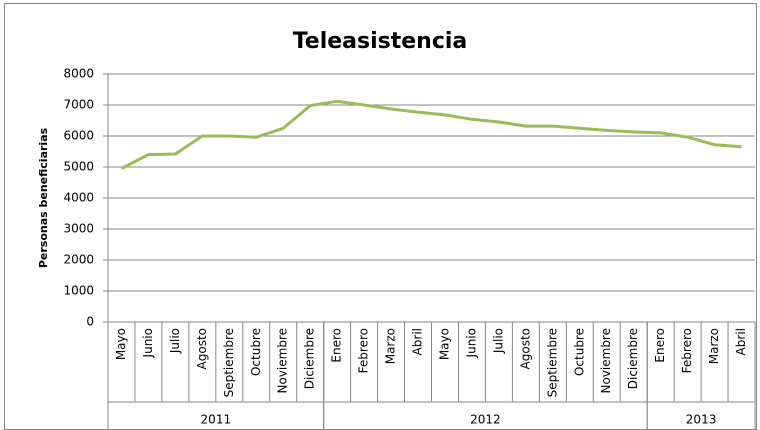  Describe the element at coordinates (485, 420) in the screenshot. I see `group-label: 2012` at that location.